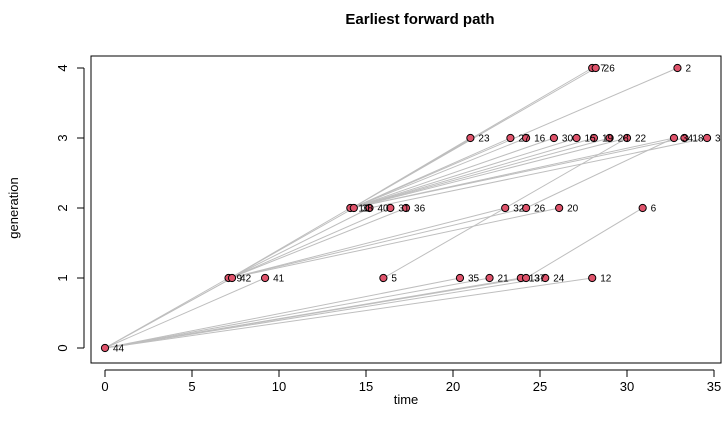  Describe the element at coordinates (606, 279) in the screenshot. I see `point-label: 12` at that location.